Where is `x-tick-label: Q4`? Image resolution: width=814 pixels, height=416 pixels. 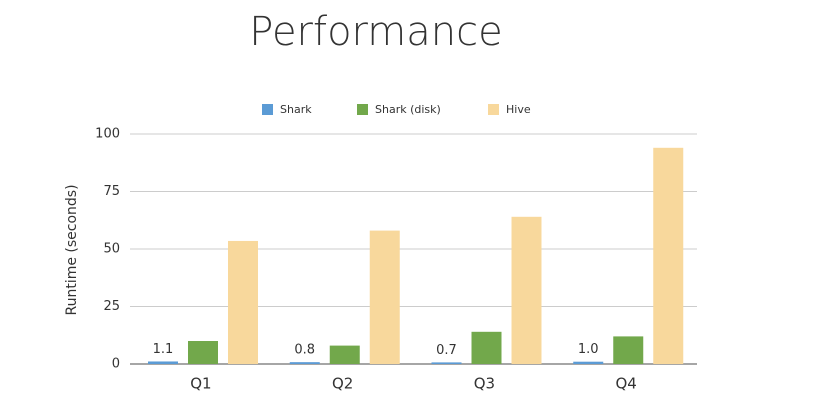
x-tick-label: Q4 is located at coordinates (625, 384).